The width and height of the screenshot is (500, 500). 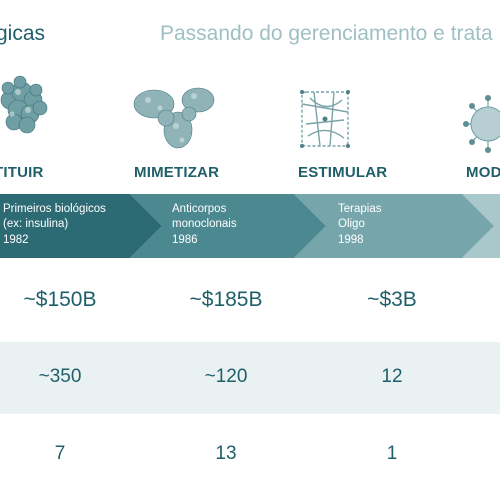 What do you see at coordinates (199, 209) in the screenshot?
I see `arrow-line1: Anticorpos` at bounding box center [199, 209].